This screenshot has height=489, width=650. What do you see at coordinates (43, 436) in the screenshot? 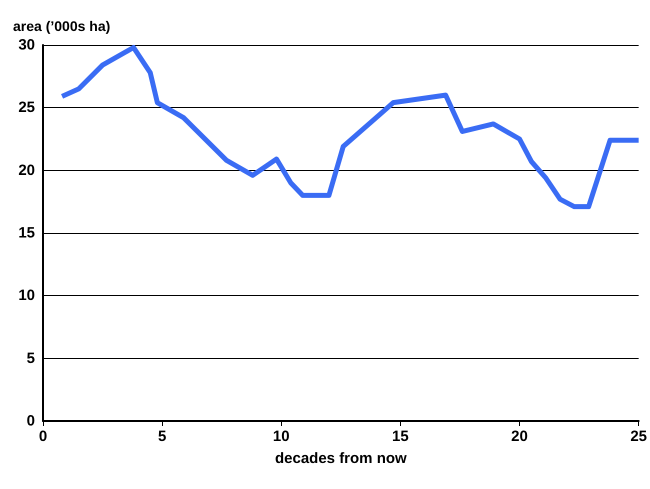
I see `x-tick-label: 0` at bounding box center [43, 436].